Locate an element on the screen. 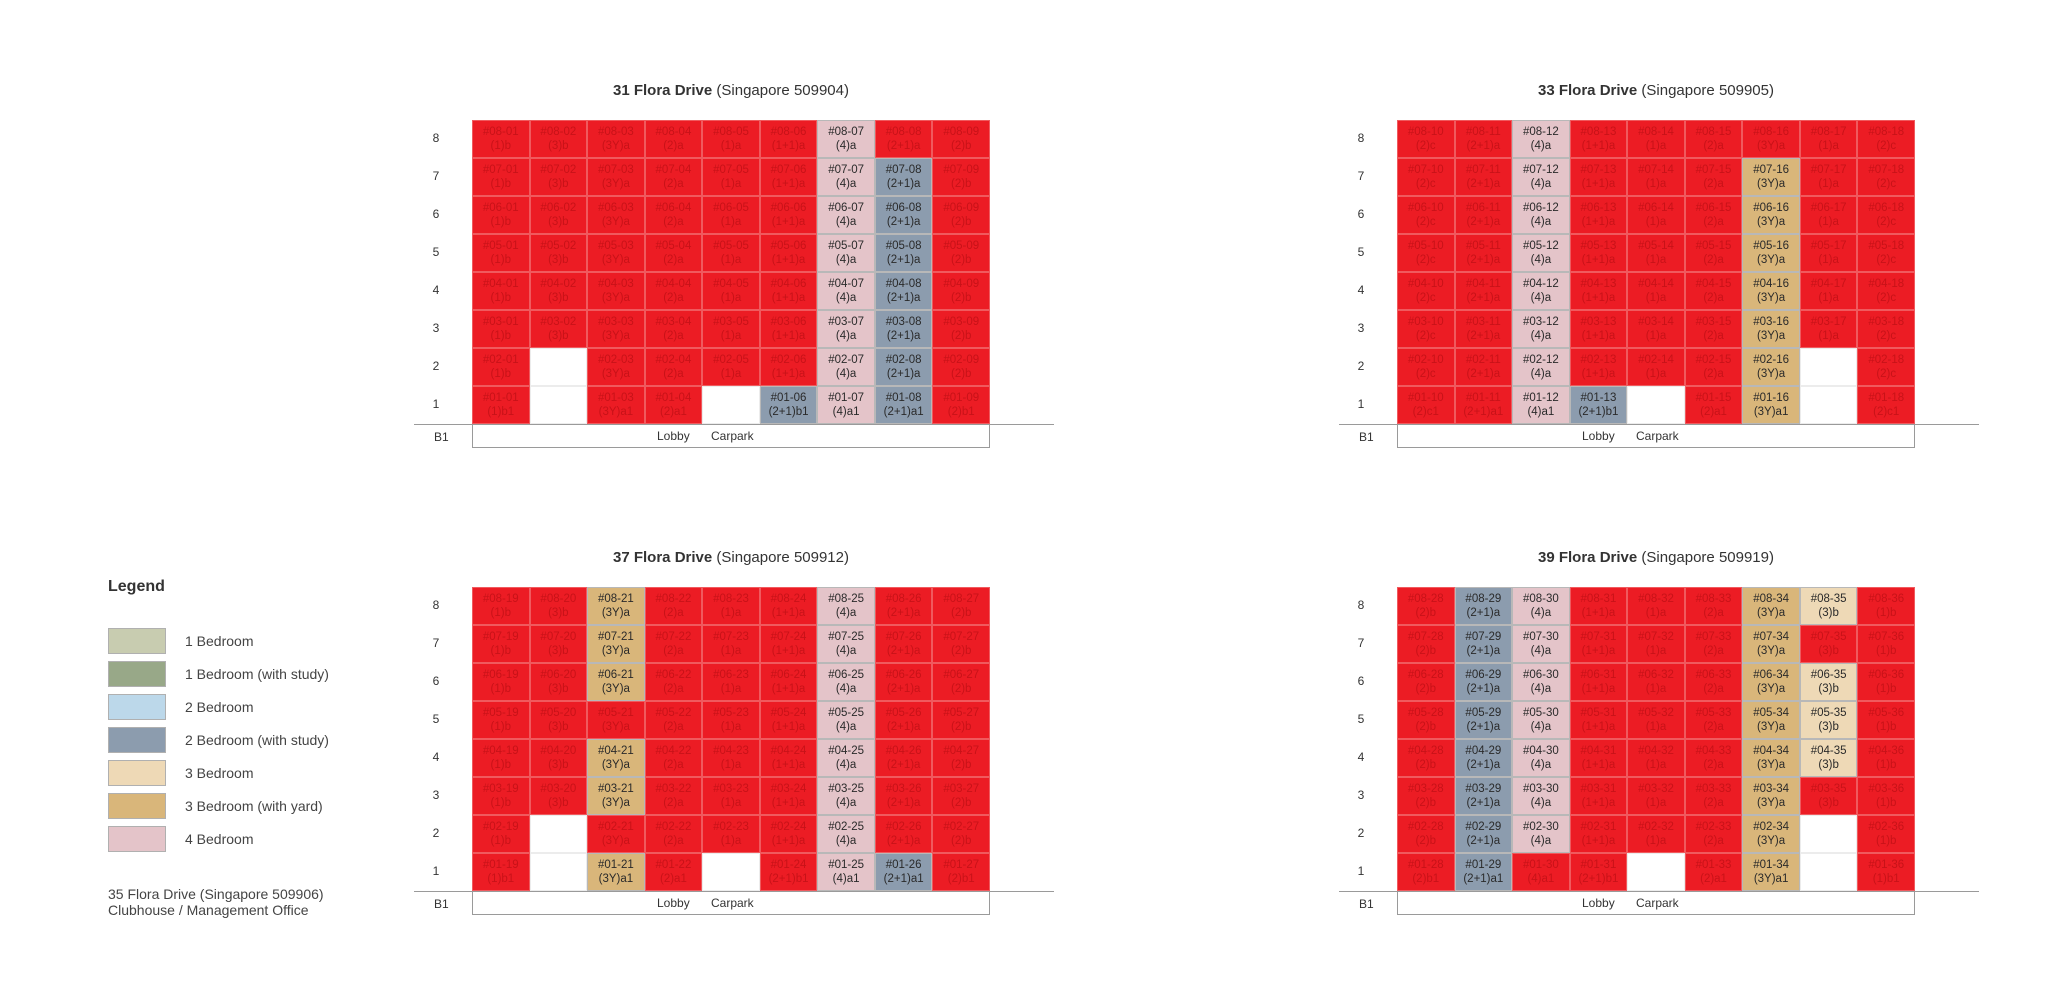  unit-cell-sold: #06-22 (2)a is located at coordinates (673, 682).